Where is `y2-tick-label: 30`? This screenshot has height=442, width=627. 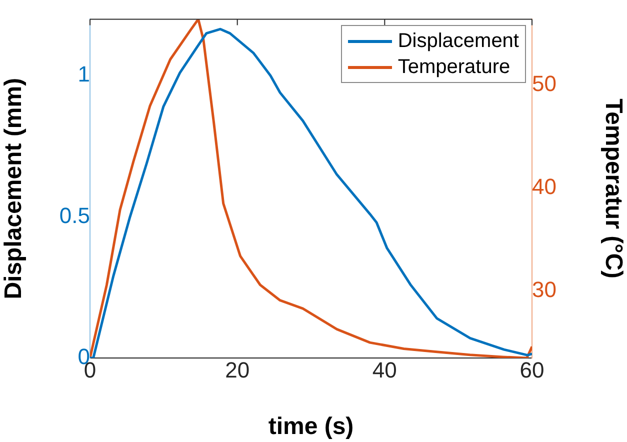 y2-tick-label: 30 is located at coordinates (544, 289).